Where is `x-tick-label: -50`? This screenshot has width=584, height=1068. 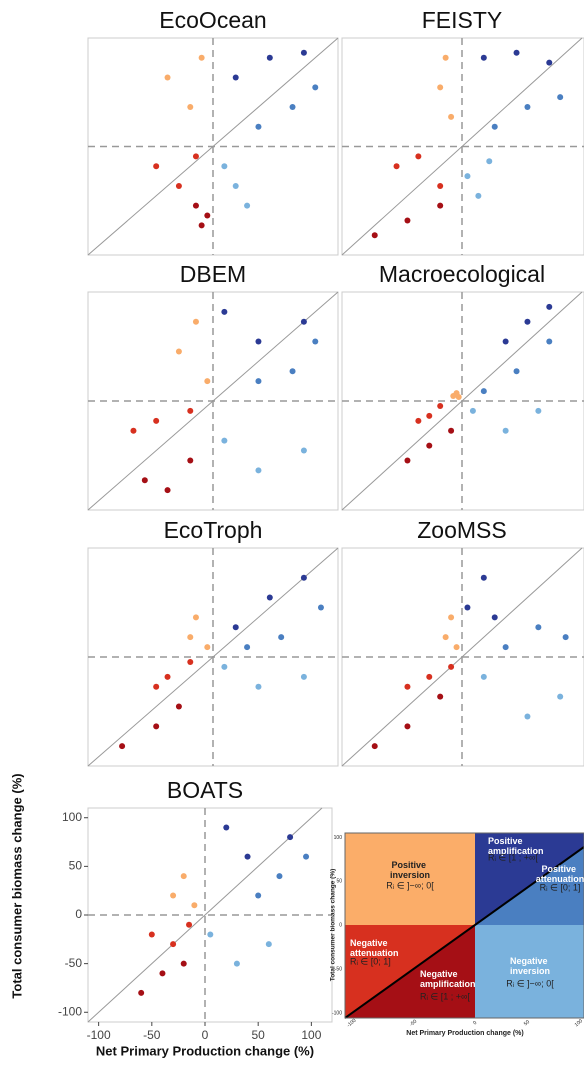 x-tick-label: -50 is located at coordinates (152, 1035).